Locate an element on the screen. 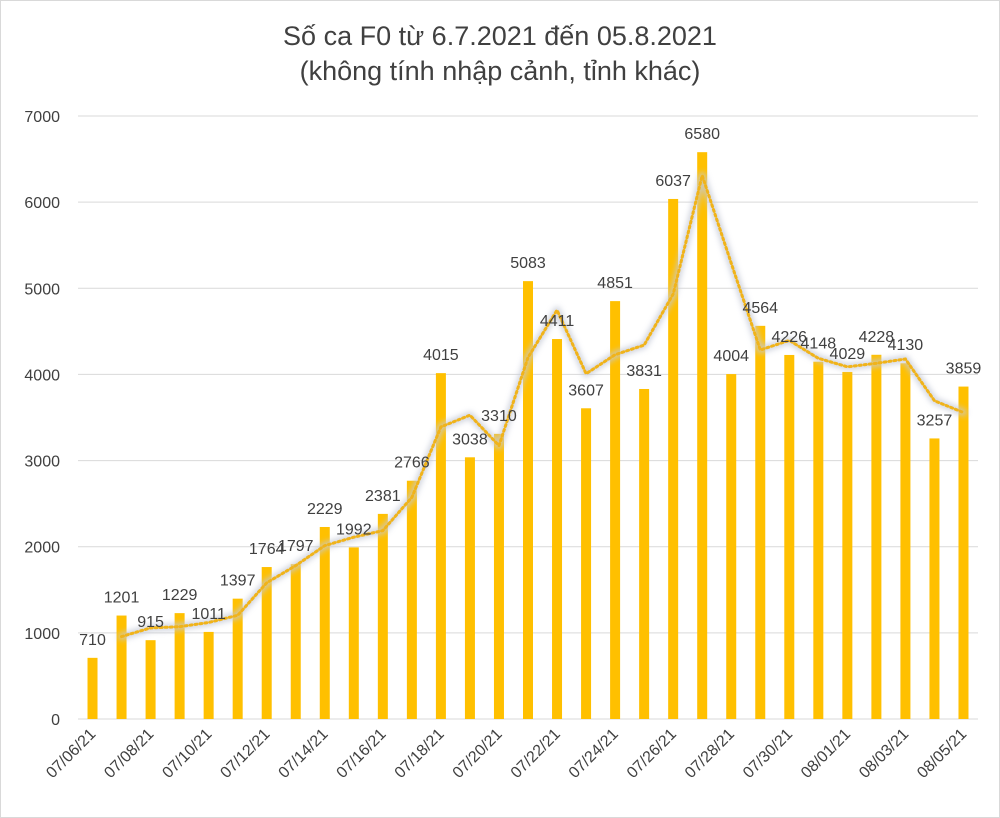  data-label: 3310 is located at coordinates (499, 416).